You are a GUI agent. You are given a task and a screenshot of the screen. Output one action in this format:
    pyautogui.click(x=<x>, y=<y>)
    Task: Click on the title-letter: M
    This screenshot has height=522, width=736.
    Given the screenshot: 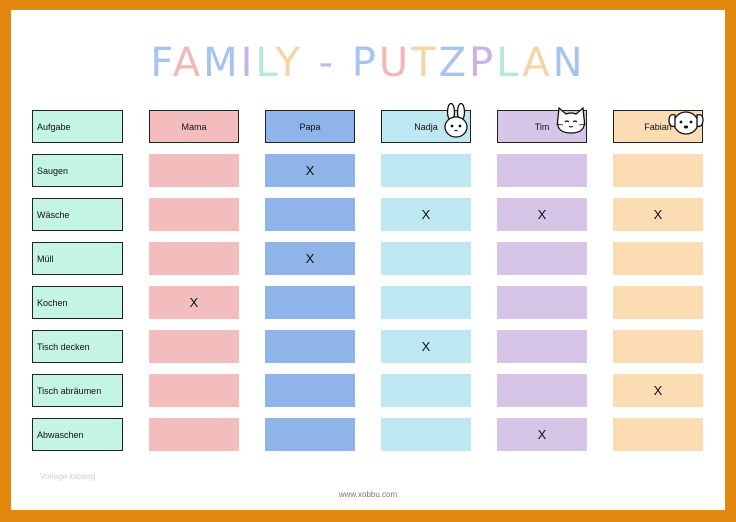 What is the action you would take?
    pyautogui.click(x=222, y=63)
    